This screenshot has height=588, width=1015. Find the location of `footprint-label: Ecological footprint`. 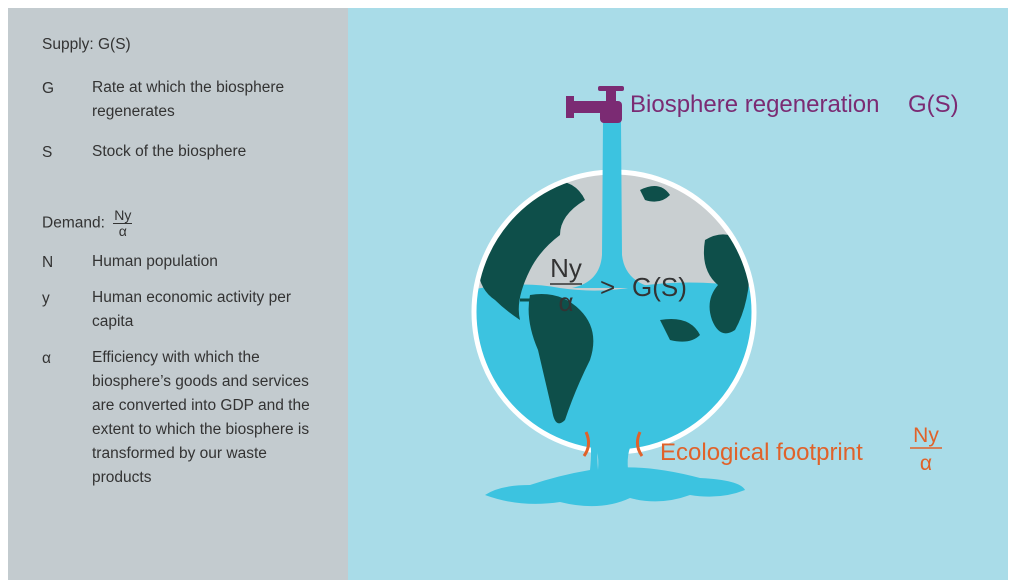

footprint-label: Ecological footprint is located at coordinates (761, 452).